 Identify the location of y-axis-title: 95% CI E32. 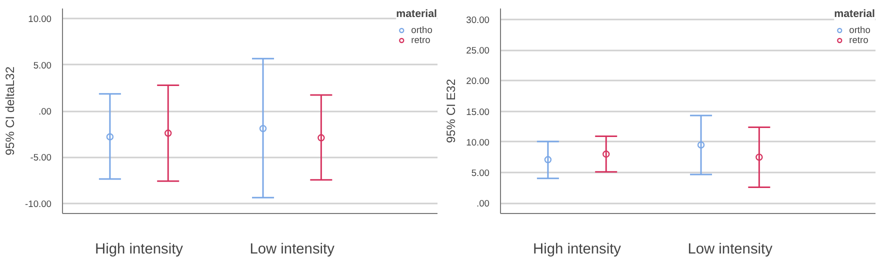
(451, 111).